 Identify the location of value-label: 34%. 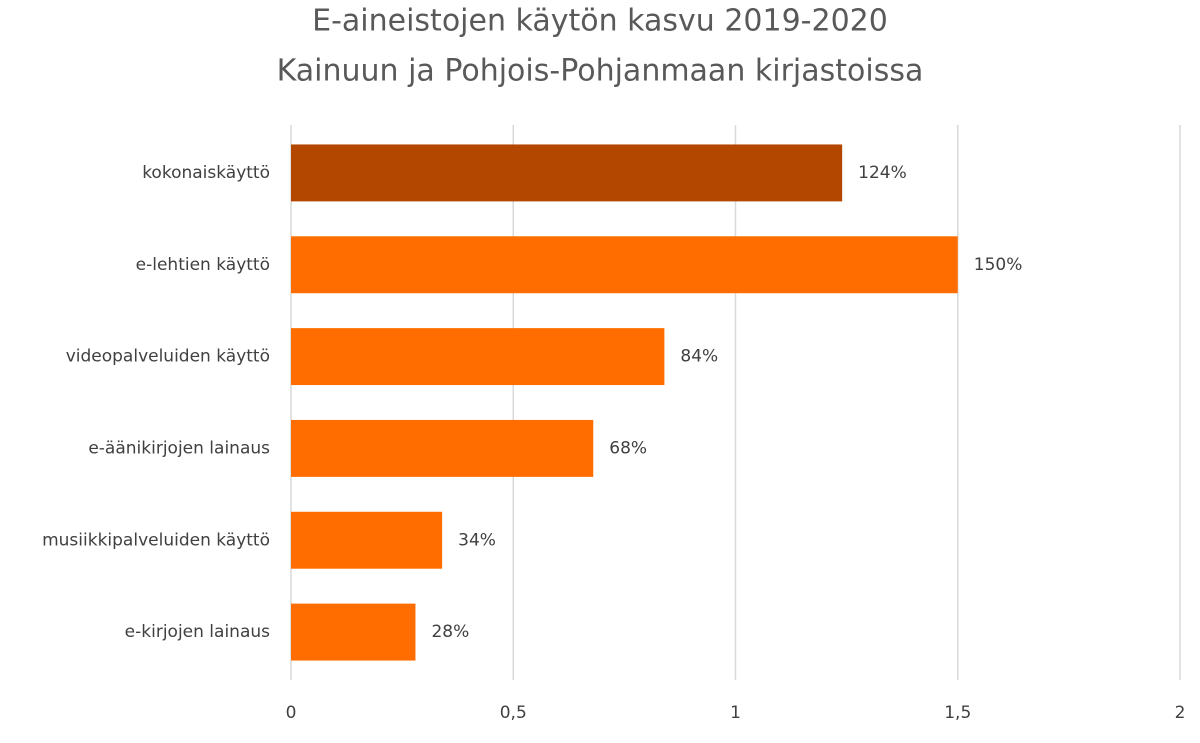
(477, 540).